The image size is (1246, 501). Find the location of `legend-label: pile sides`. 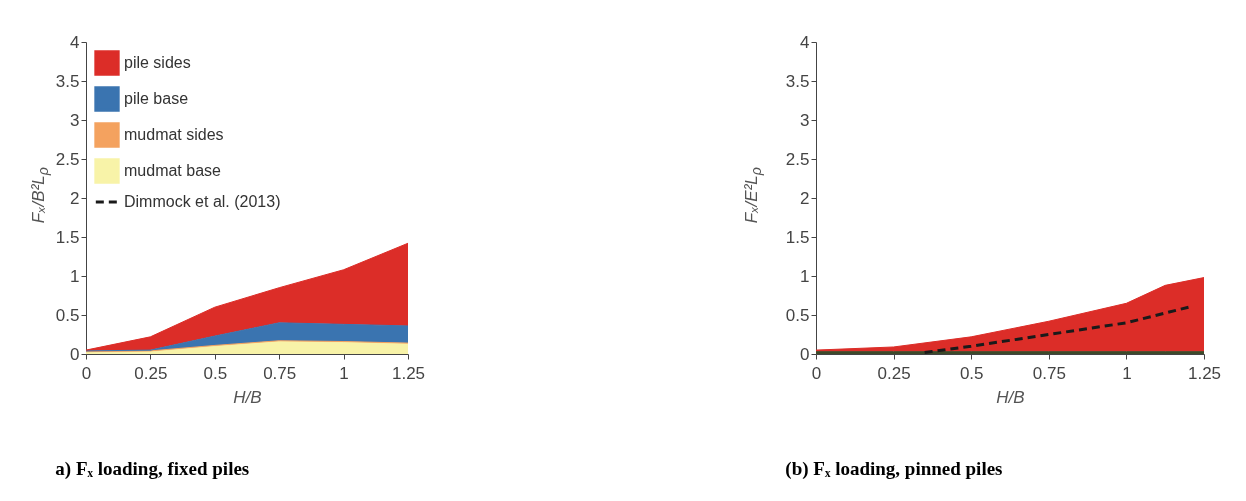

legend-label: pile sides is located at coordinates (157, 62).